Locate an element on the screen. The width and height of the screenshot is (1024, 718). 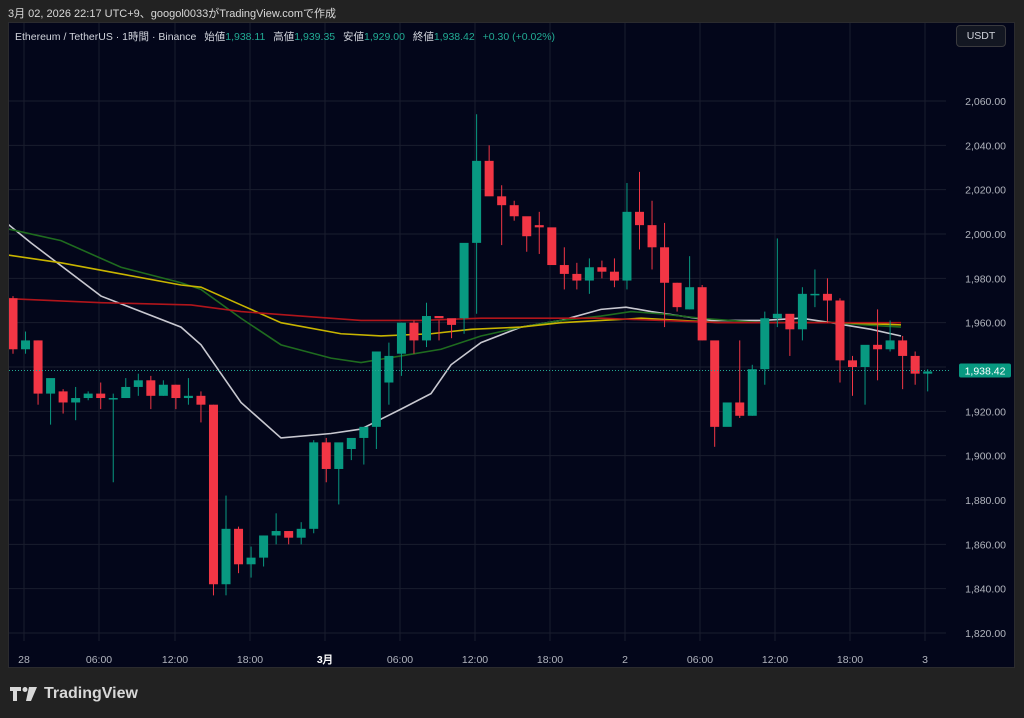
change-value: +0.30 (+0.02%) is located at coordinates (519, 37).